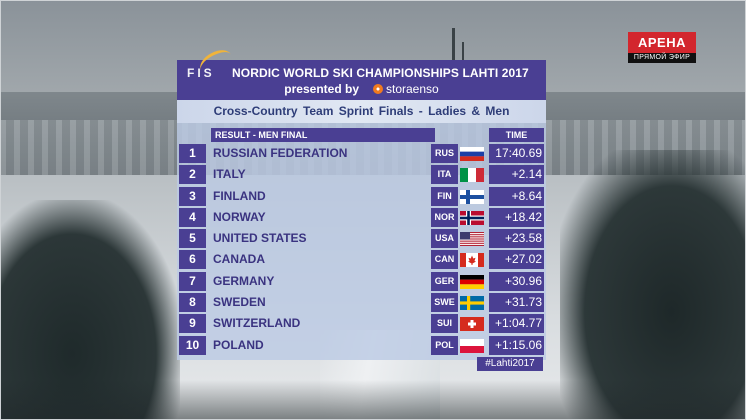  What do you see at coordinates (239, 195) in the screenshot?
I see `country-name: FINLAND` at bounding box center [239, 195].